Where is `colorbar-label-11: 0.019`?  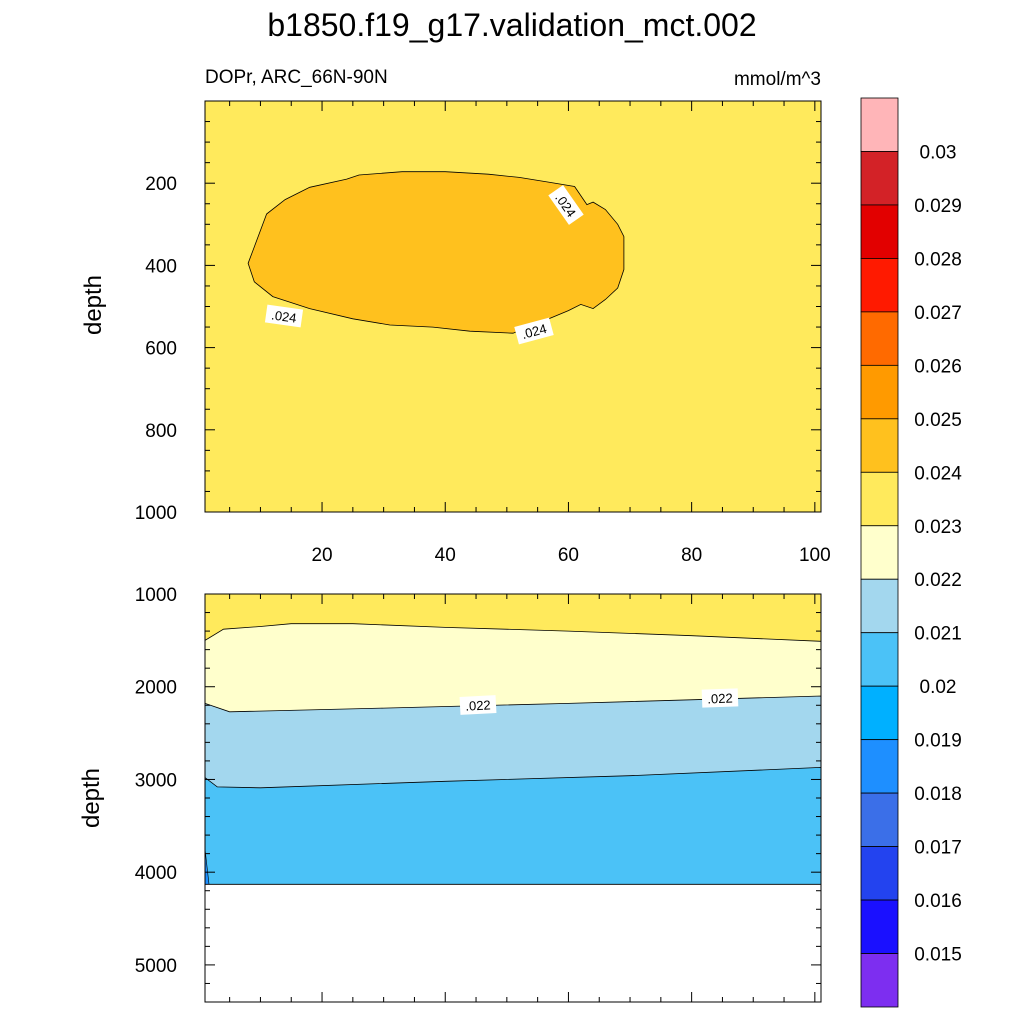
colorbar-label-11: 0.019 is located at coordinates (938, 741).